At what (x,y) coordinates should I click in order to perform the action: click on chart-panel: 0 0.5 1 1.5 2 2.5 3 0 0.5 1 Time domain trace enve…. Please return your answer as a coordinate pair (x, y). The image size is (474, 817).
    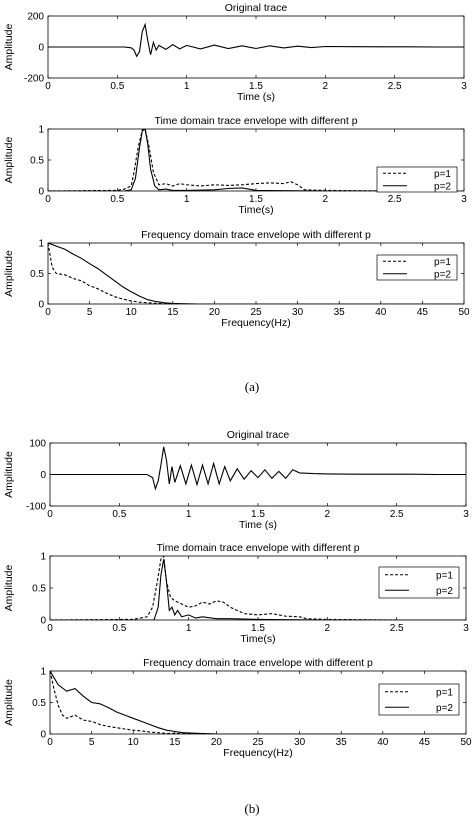
    Looking at the image, I should click on (235, 165).